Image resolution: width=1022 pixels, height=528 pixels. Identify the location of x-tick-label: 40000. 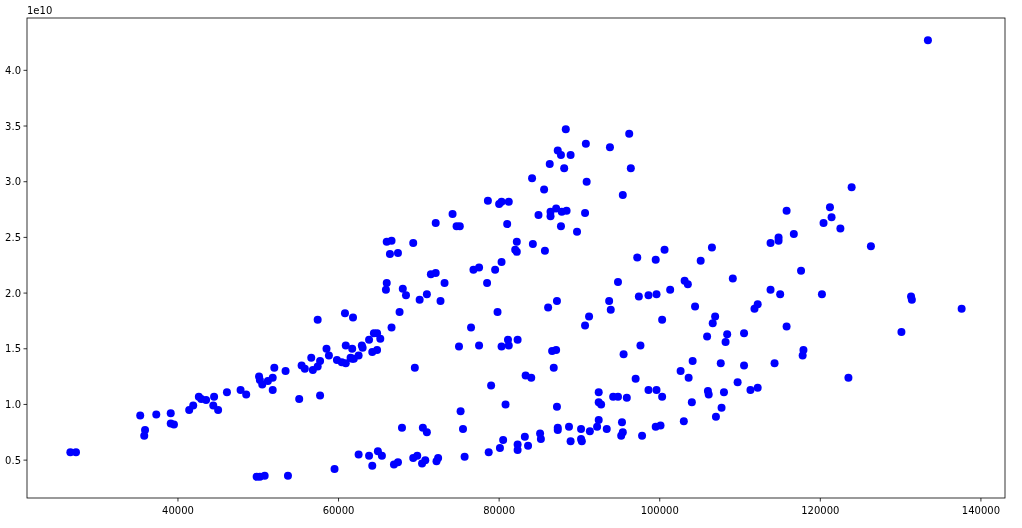
(178, 510).